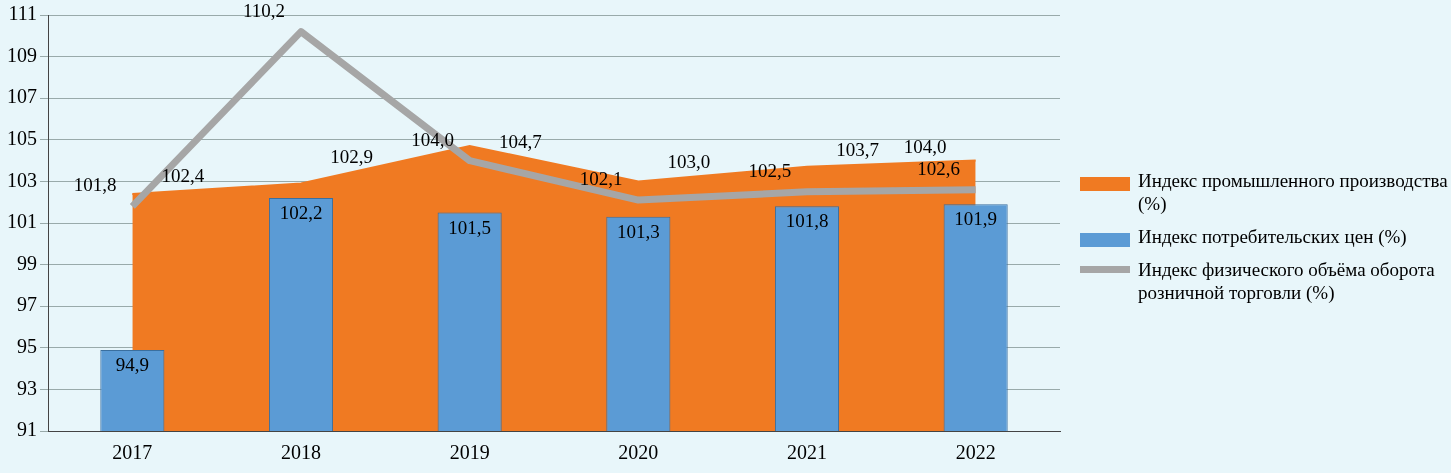 Image resolution: width=1451 pixels, height=473 pixels. Describe the element at coordinates (351, 157) in the screenshot. I see `data-label: 102,9` at that location.